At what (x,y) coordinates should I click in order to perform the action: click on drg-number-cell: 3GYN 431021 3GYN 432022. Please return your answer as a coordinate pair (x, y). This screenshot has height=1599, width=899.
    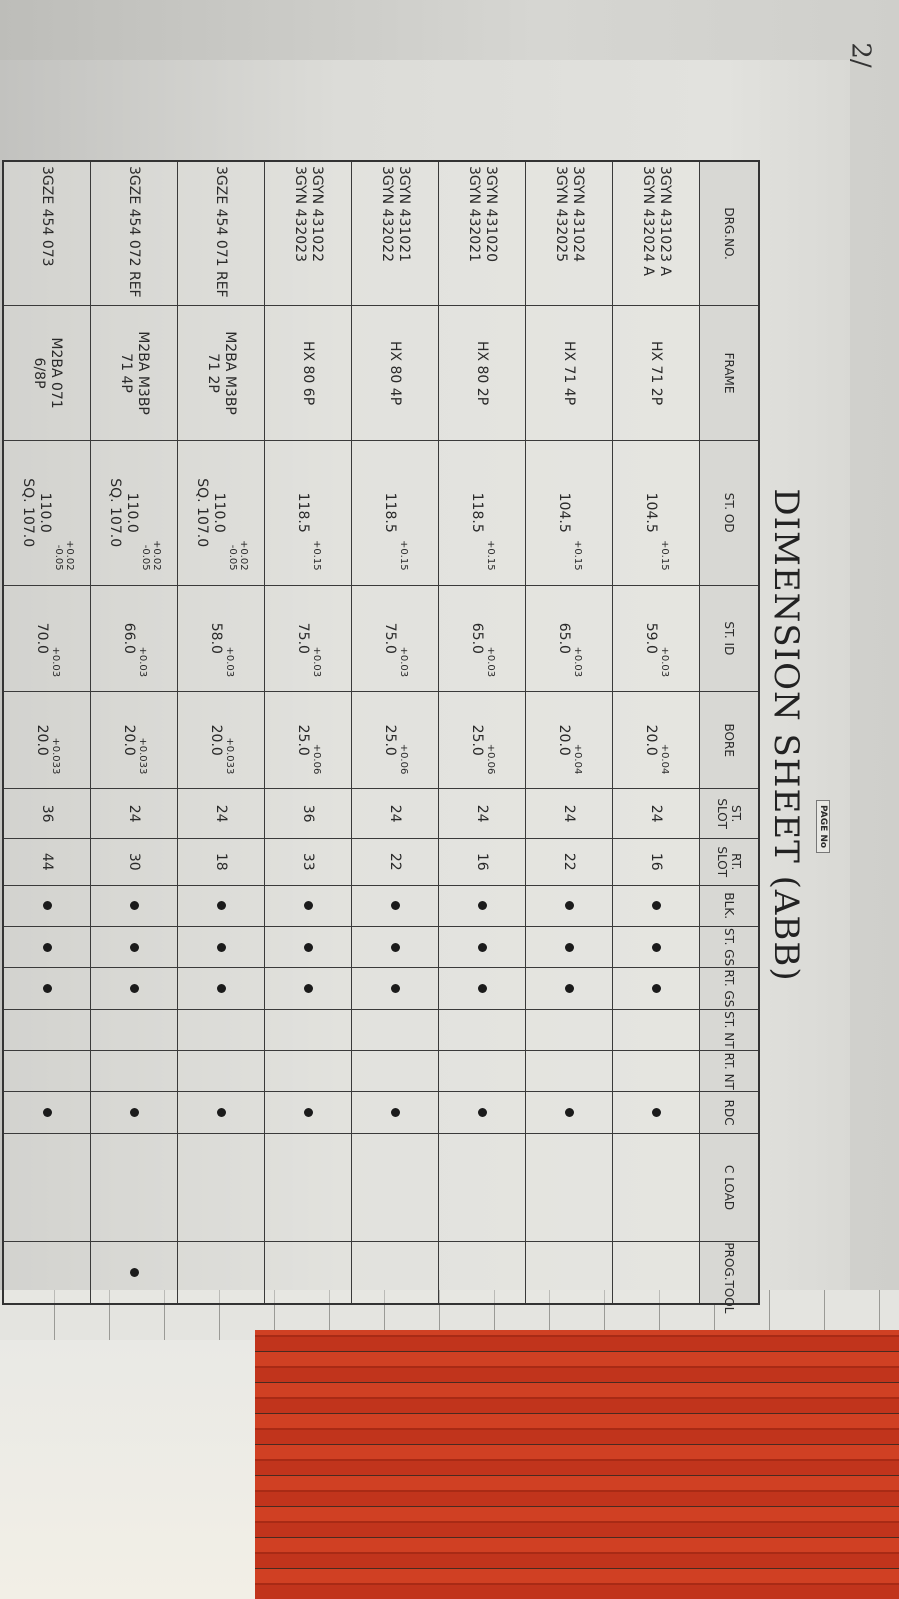
    Looking at the image, I should click on (395, 233).